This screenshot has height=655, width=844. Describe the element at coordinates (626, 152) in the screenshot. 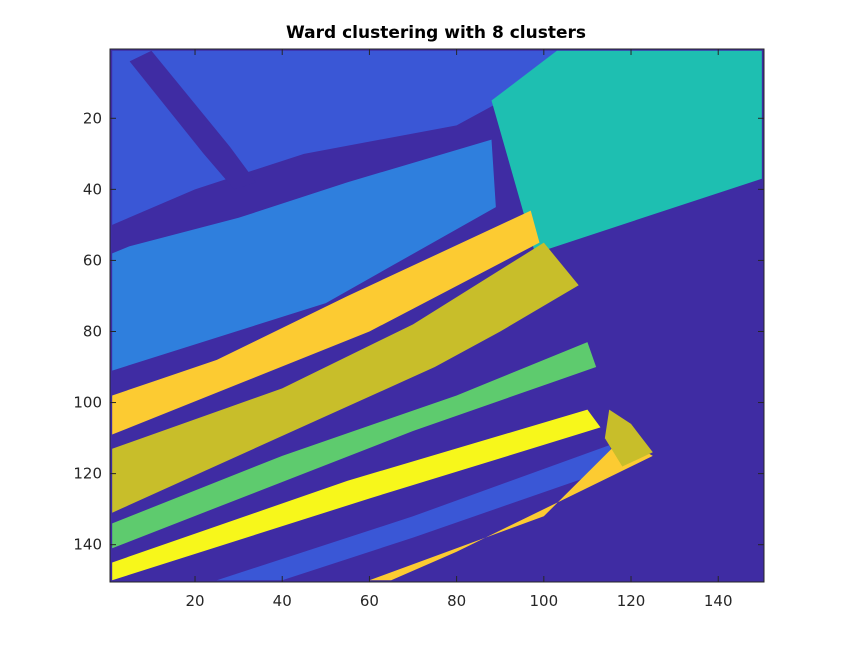

I see `cluster-region-teal` at that location.